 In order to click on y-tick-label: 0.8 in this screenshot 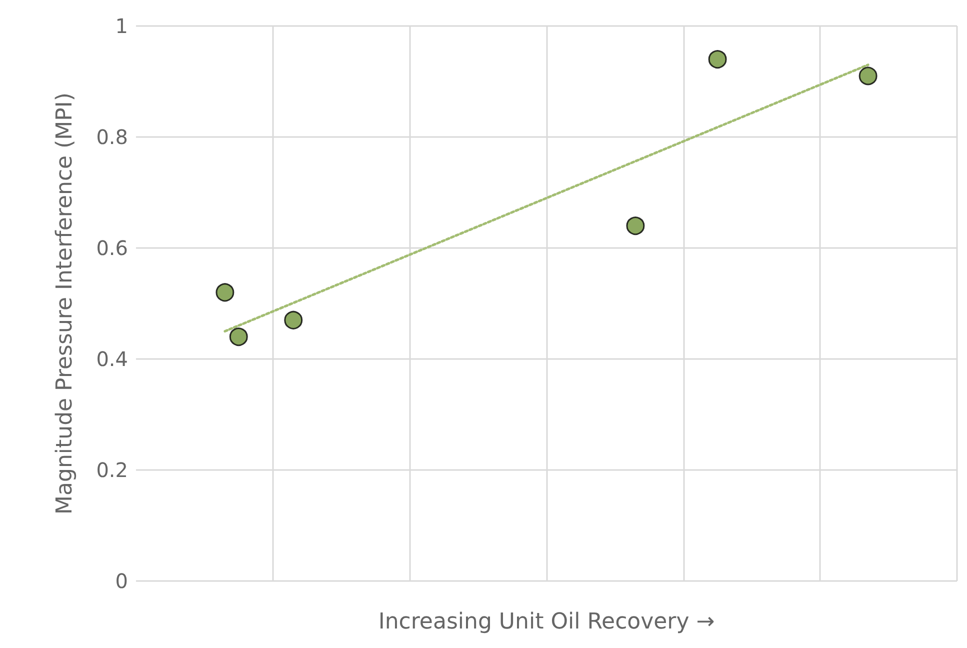, I will do `click(112, 137)`.